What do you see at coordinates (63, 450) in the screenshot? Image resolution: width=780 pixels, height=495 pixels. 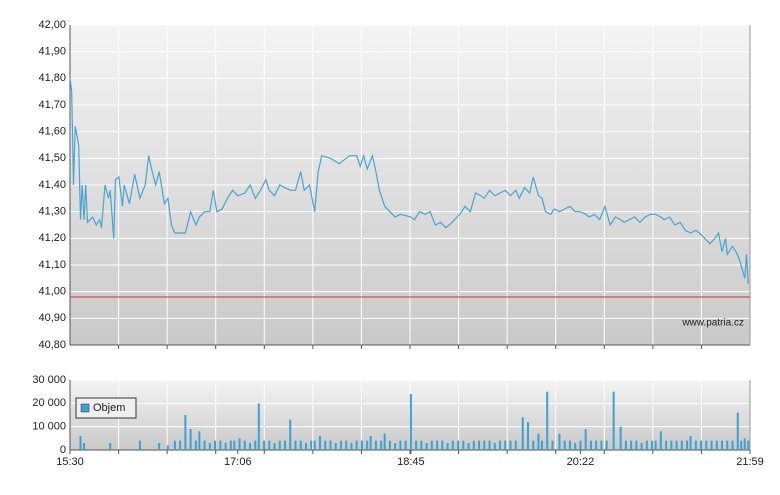 I see `y-tick-label: 0` at bounding box center [63, 450].